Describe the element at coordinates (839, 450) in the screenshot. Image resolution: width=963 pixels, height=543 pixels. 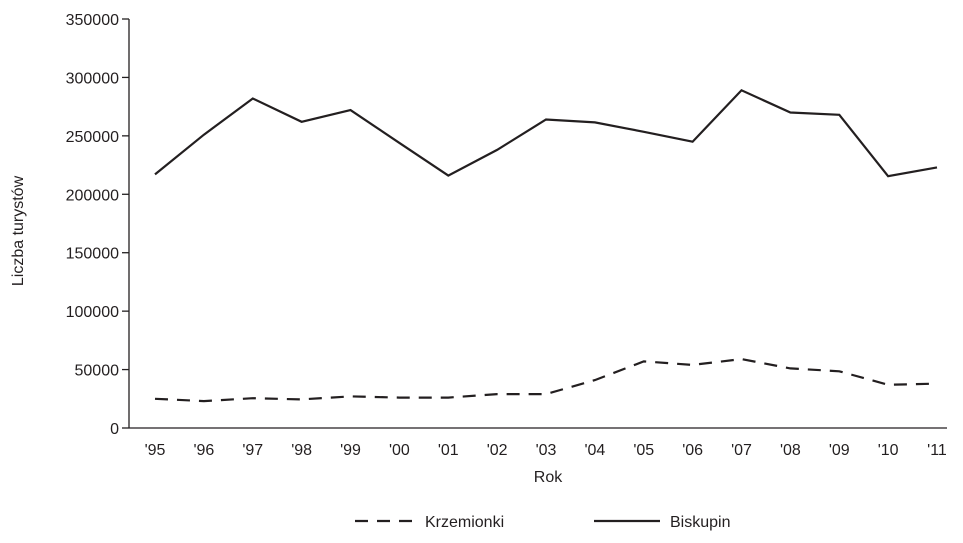
I see `x-tick-label: '09` at that location.